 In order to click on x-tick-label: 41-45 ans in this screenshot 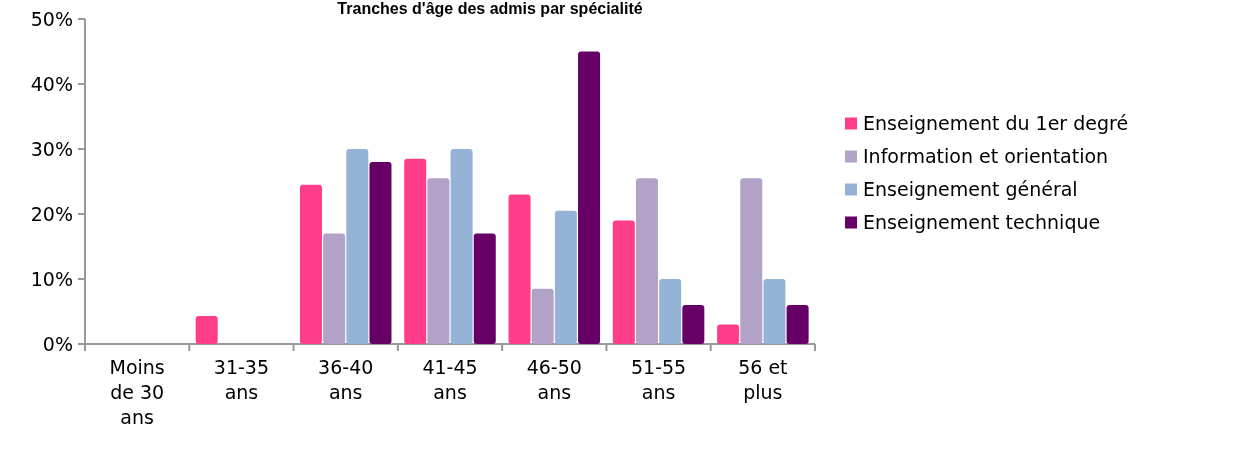, I will do `click(450, 379)`.